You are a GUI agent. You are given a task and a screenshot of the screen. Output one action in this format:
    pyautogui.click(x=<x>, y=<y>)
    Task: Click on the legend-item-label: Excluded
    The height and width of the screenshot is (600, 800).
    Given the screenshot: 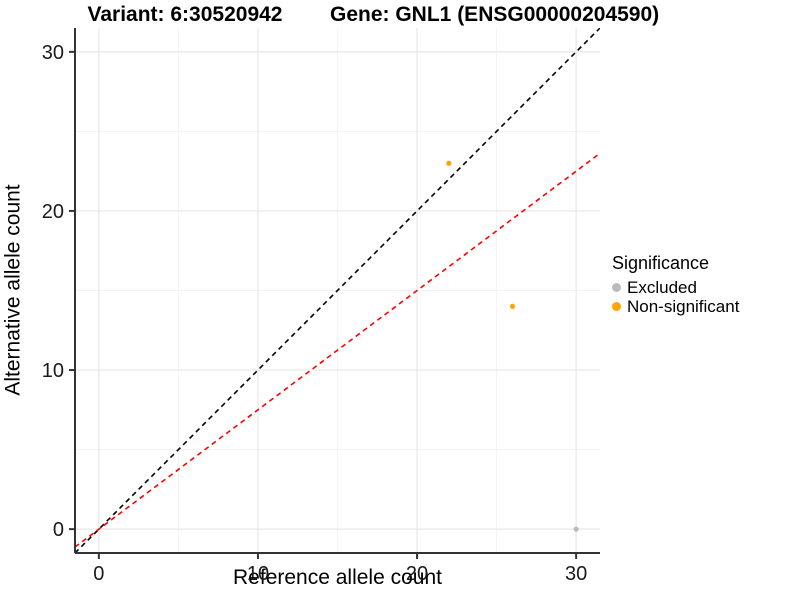 What is the action you would take?
    pyautogui.click(x=662, y=287)
    